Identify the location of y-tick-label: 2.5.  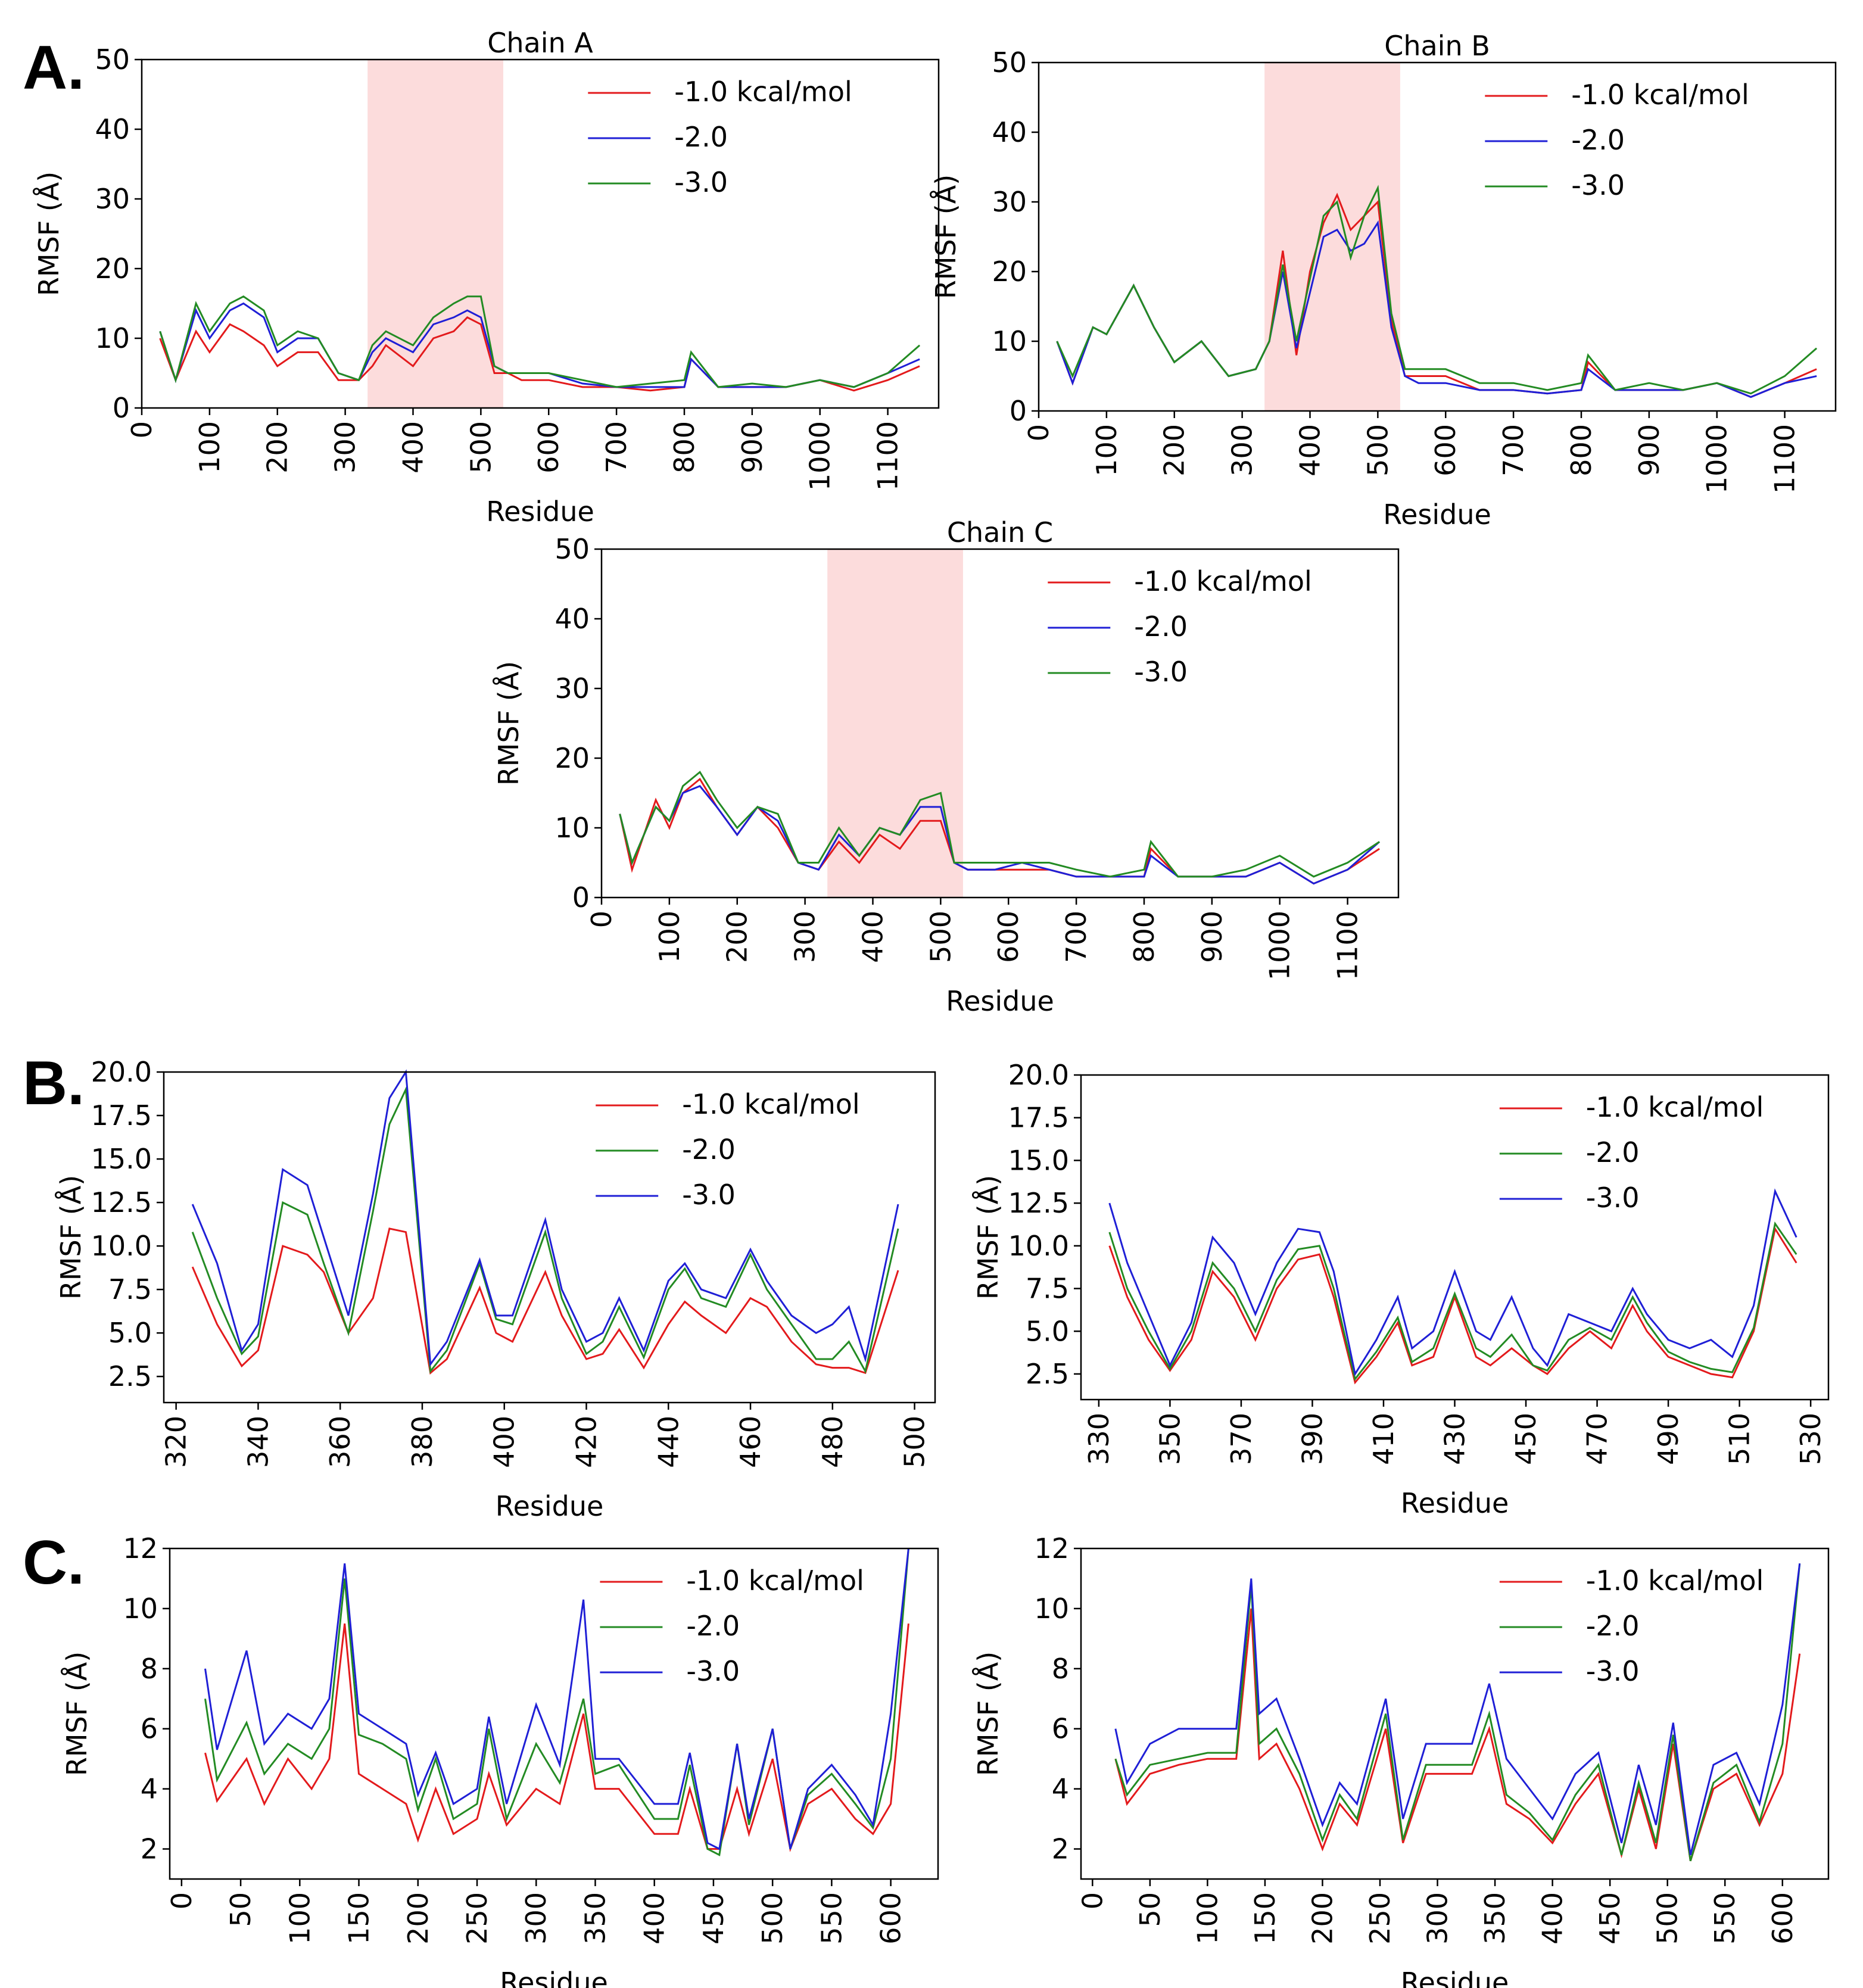
(1047, 1374).